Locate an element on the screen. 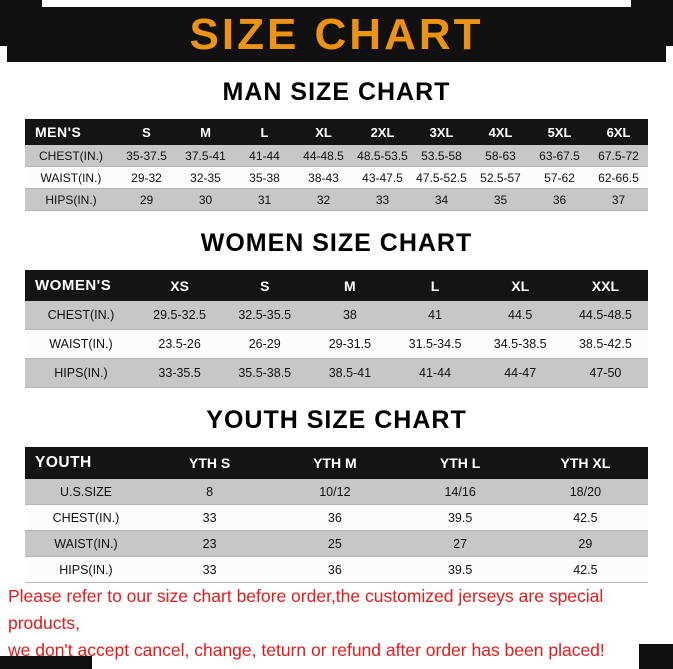 This screenshot has width=673, height=669. table-cell: 38.5-42.5 is located at coordinates (605, 344).